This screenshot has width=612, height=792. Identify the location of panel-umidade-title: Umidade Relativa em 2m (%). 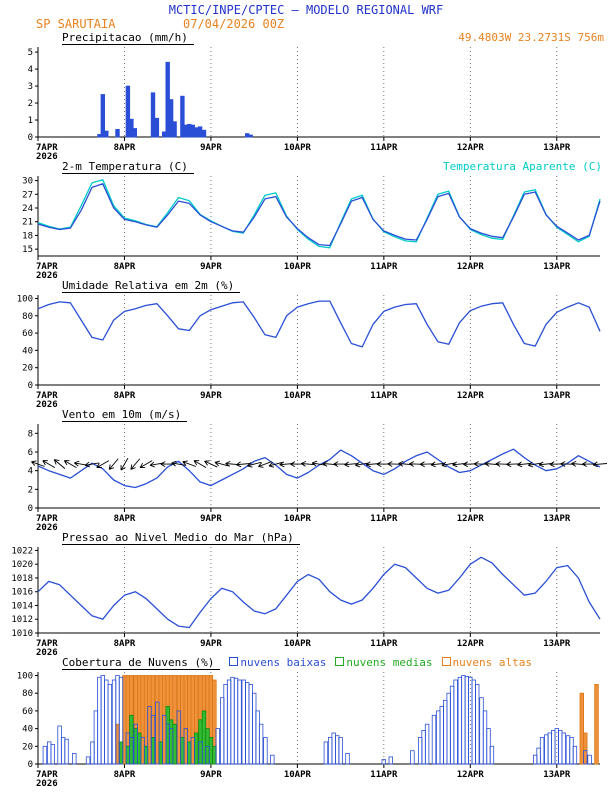
(151, 286).